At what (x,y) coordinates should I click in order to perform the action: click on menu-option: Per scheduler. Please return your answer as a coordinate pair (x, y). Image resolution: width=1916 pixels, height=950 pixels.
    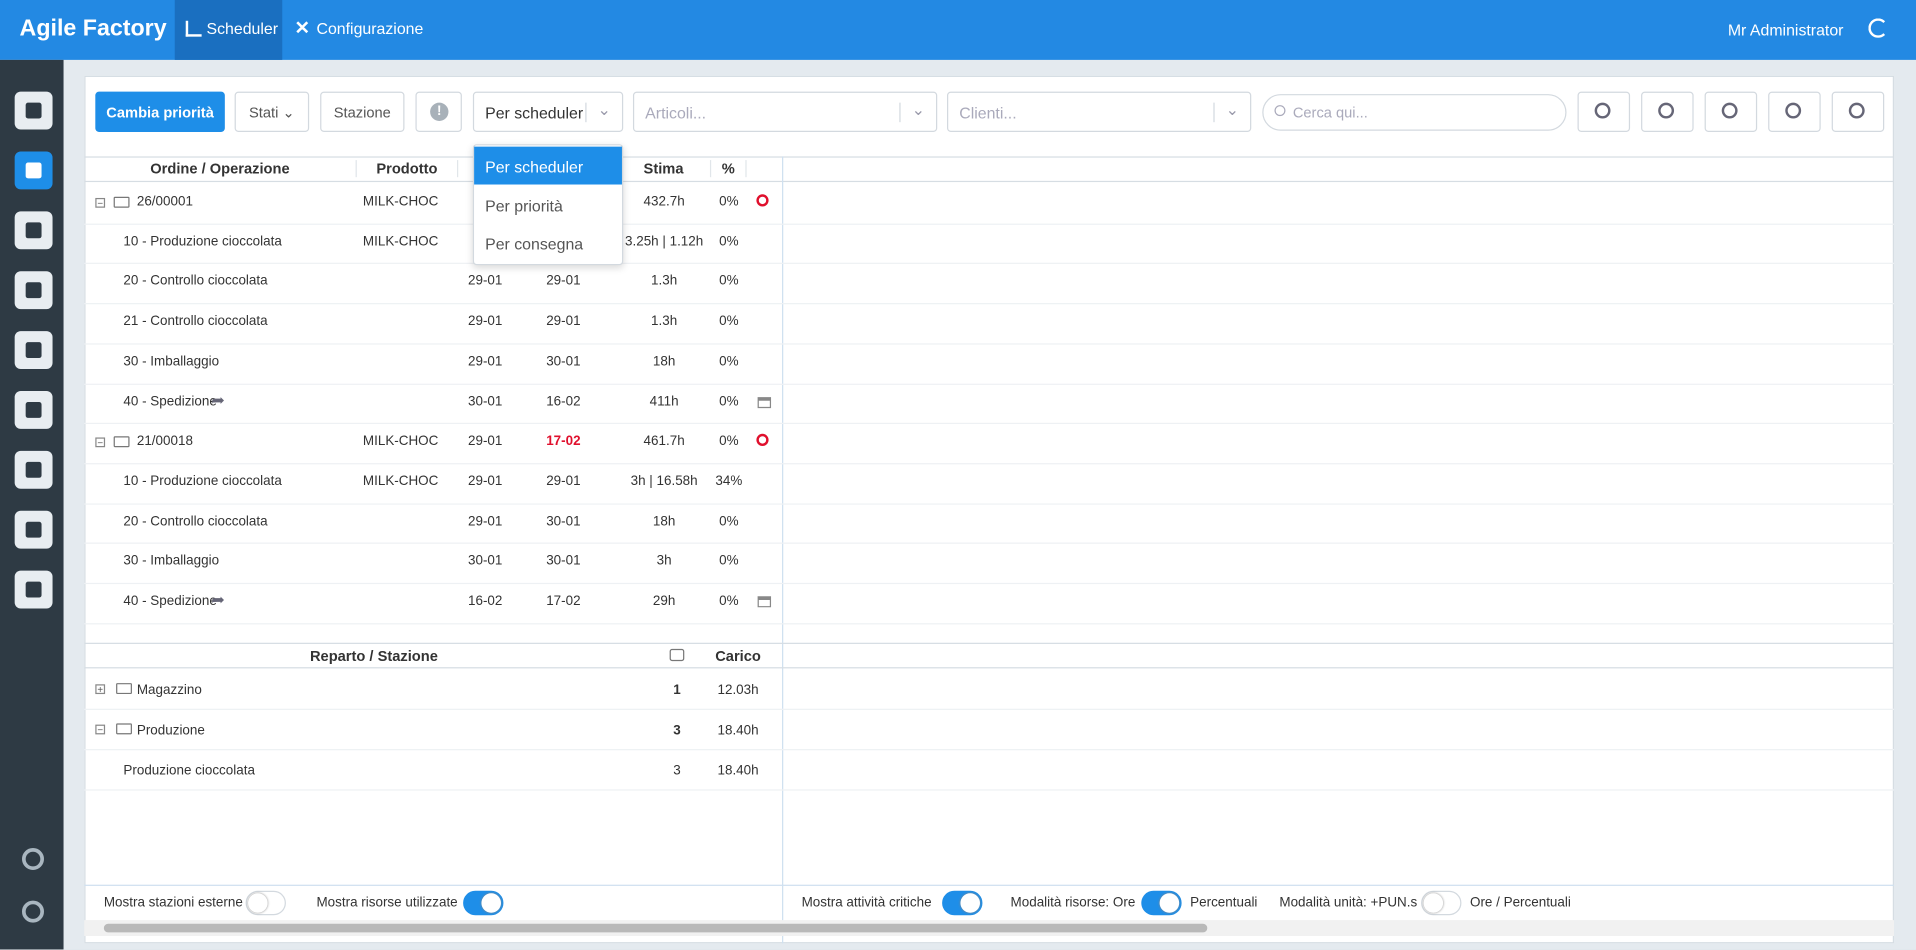
    Looking at the image, I should click on (548, 165).